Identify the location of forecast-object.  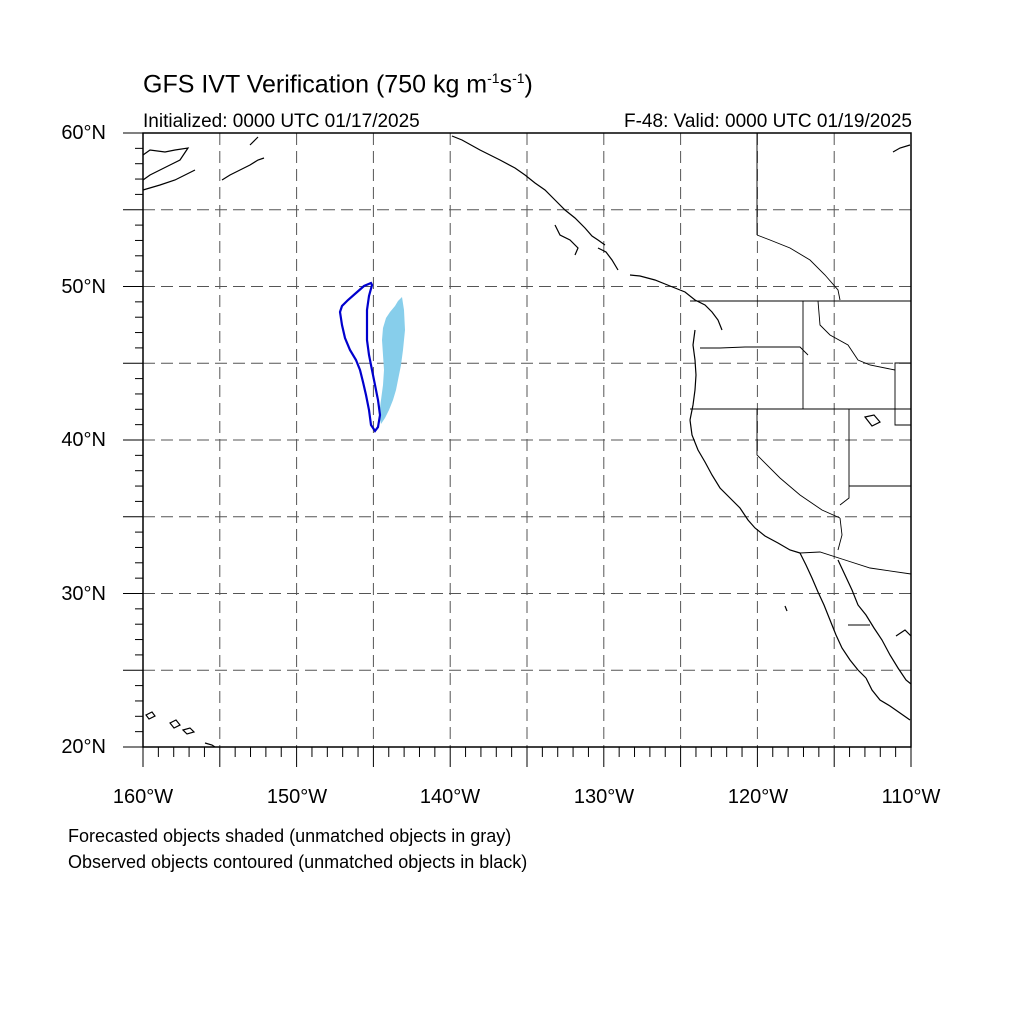
(392, 360).